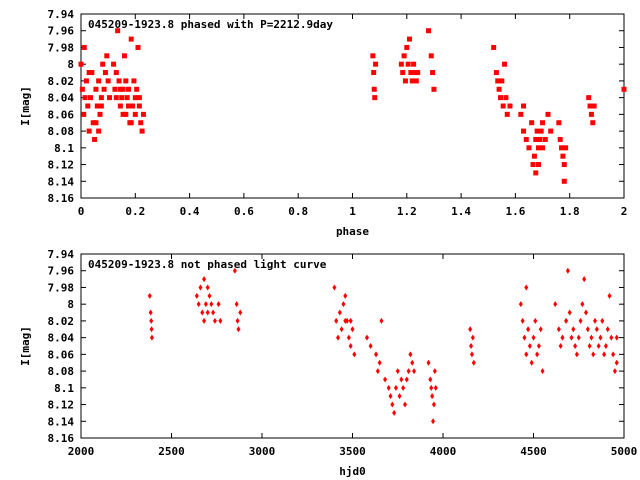 This screenshot has height=480, width=640. I want to click on y-tick-label: 8.04, so click(61, 338).